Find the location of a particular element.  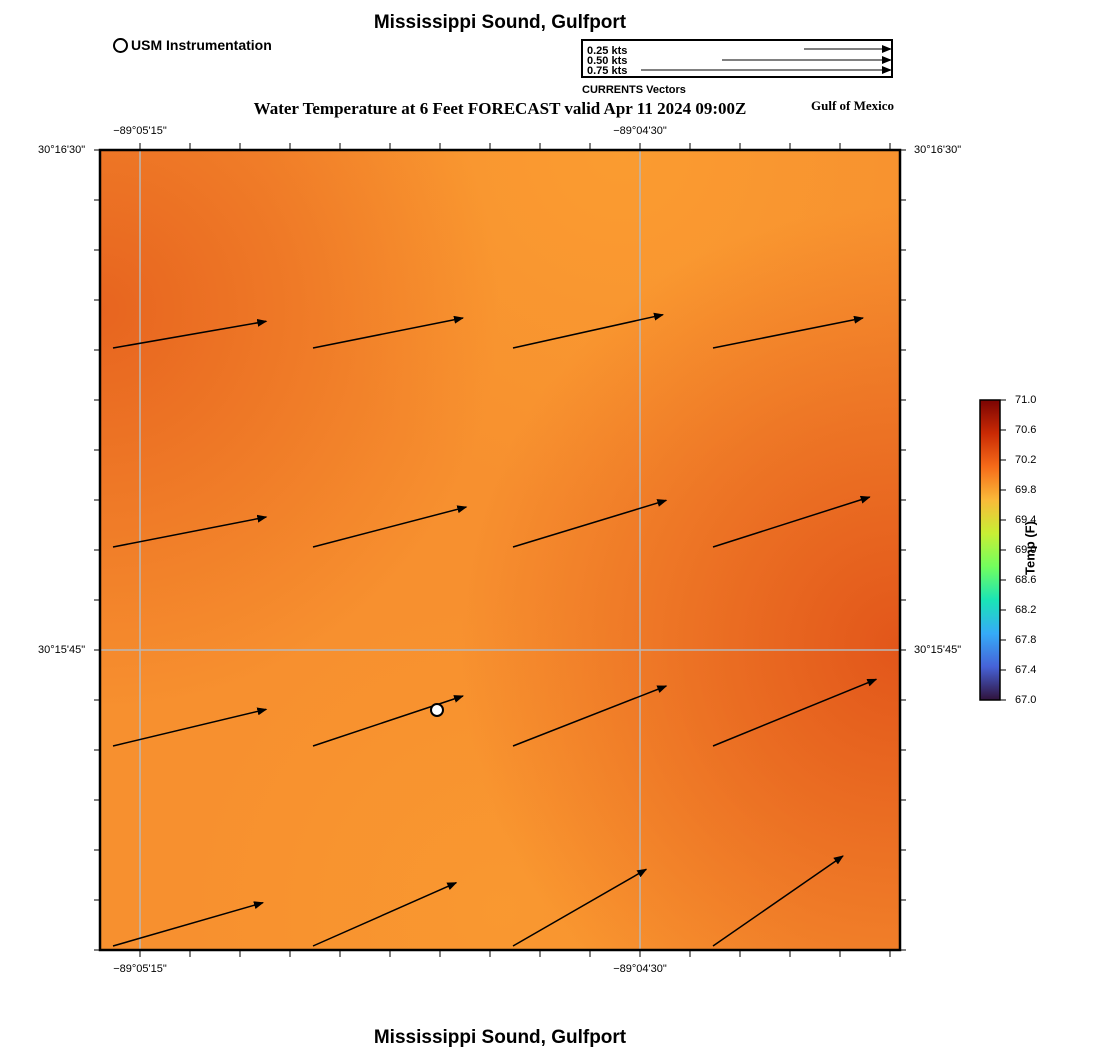

colorbar-label-7: 68.2 is located at coordinates (1026, 610).